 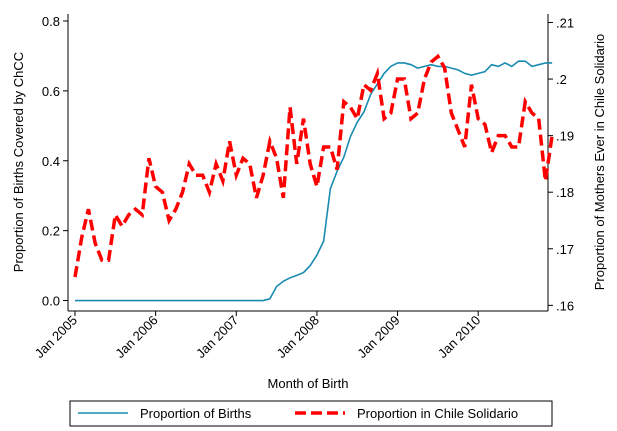 What do you see at coordinates (298, 337) in the screenshot?
I see `x-tick-label: Jan 2008` at bounding box center [298, 337].